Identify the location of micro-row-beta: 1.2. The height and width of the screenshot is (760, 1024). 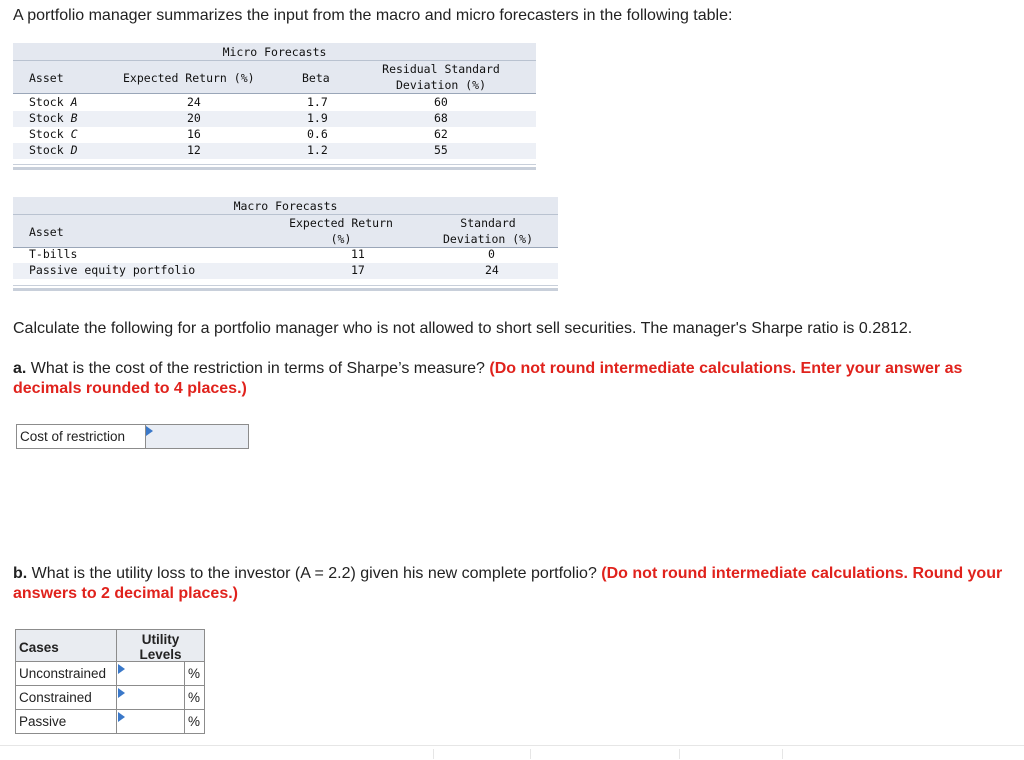
(317, 150).